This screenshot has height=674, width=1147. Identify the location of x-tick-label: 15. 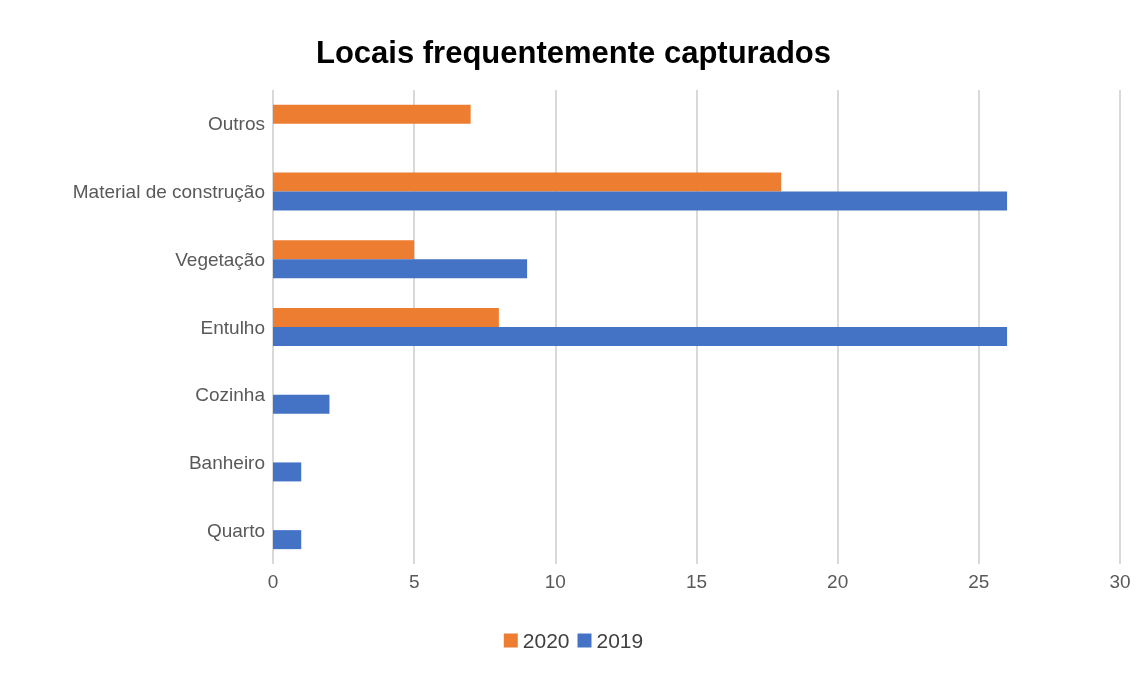
(696, 581).